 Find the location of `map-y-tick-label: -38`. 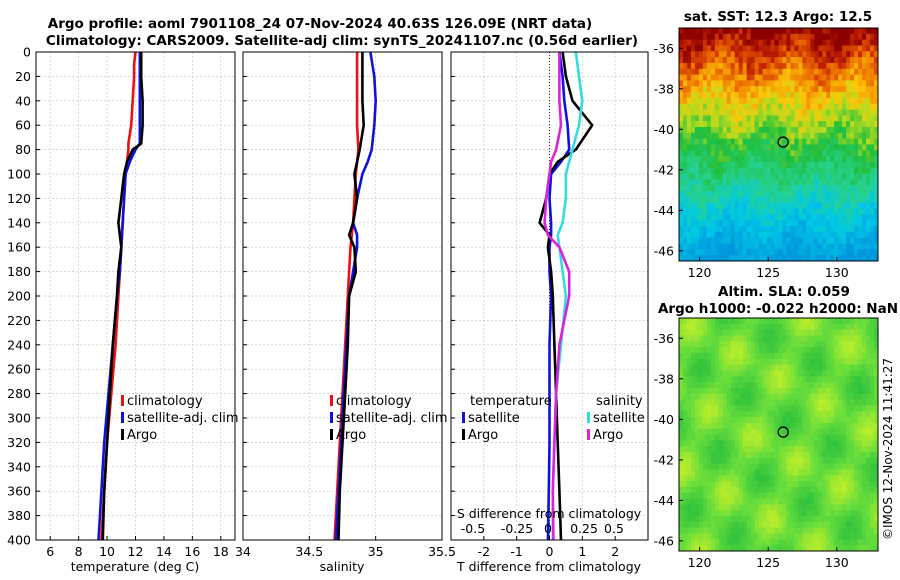

map-y-tick-label: -38 is located at coordinates (664, 378).